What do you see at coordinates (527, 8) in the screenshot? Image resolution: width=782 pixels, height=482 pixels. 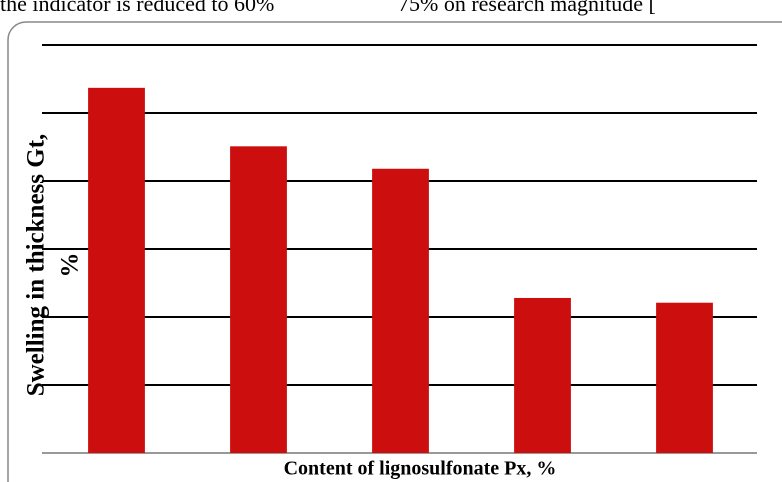 I see `page-text: 75% on research magnitude [` at bounding box center [527, 8].